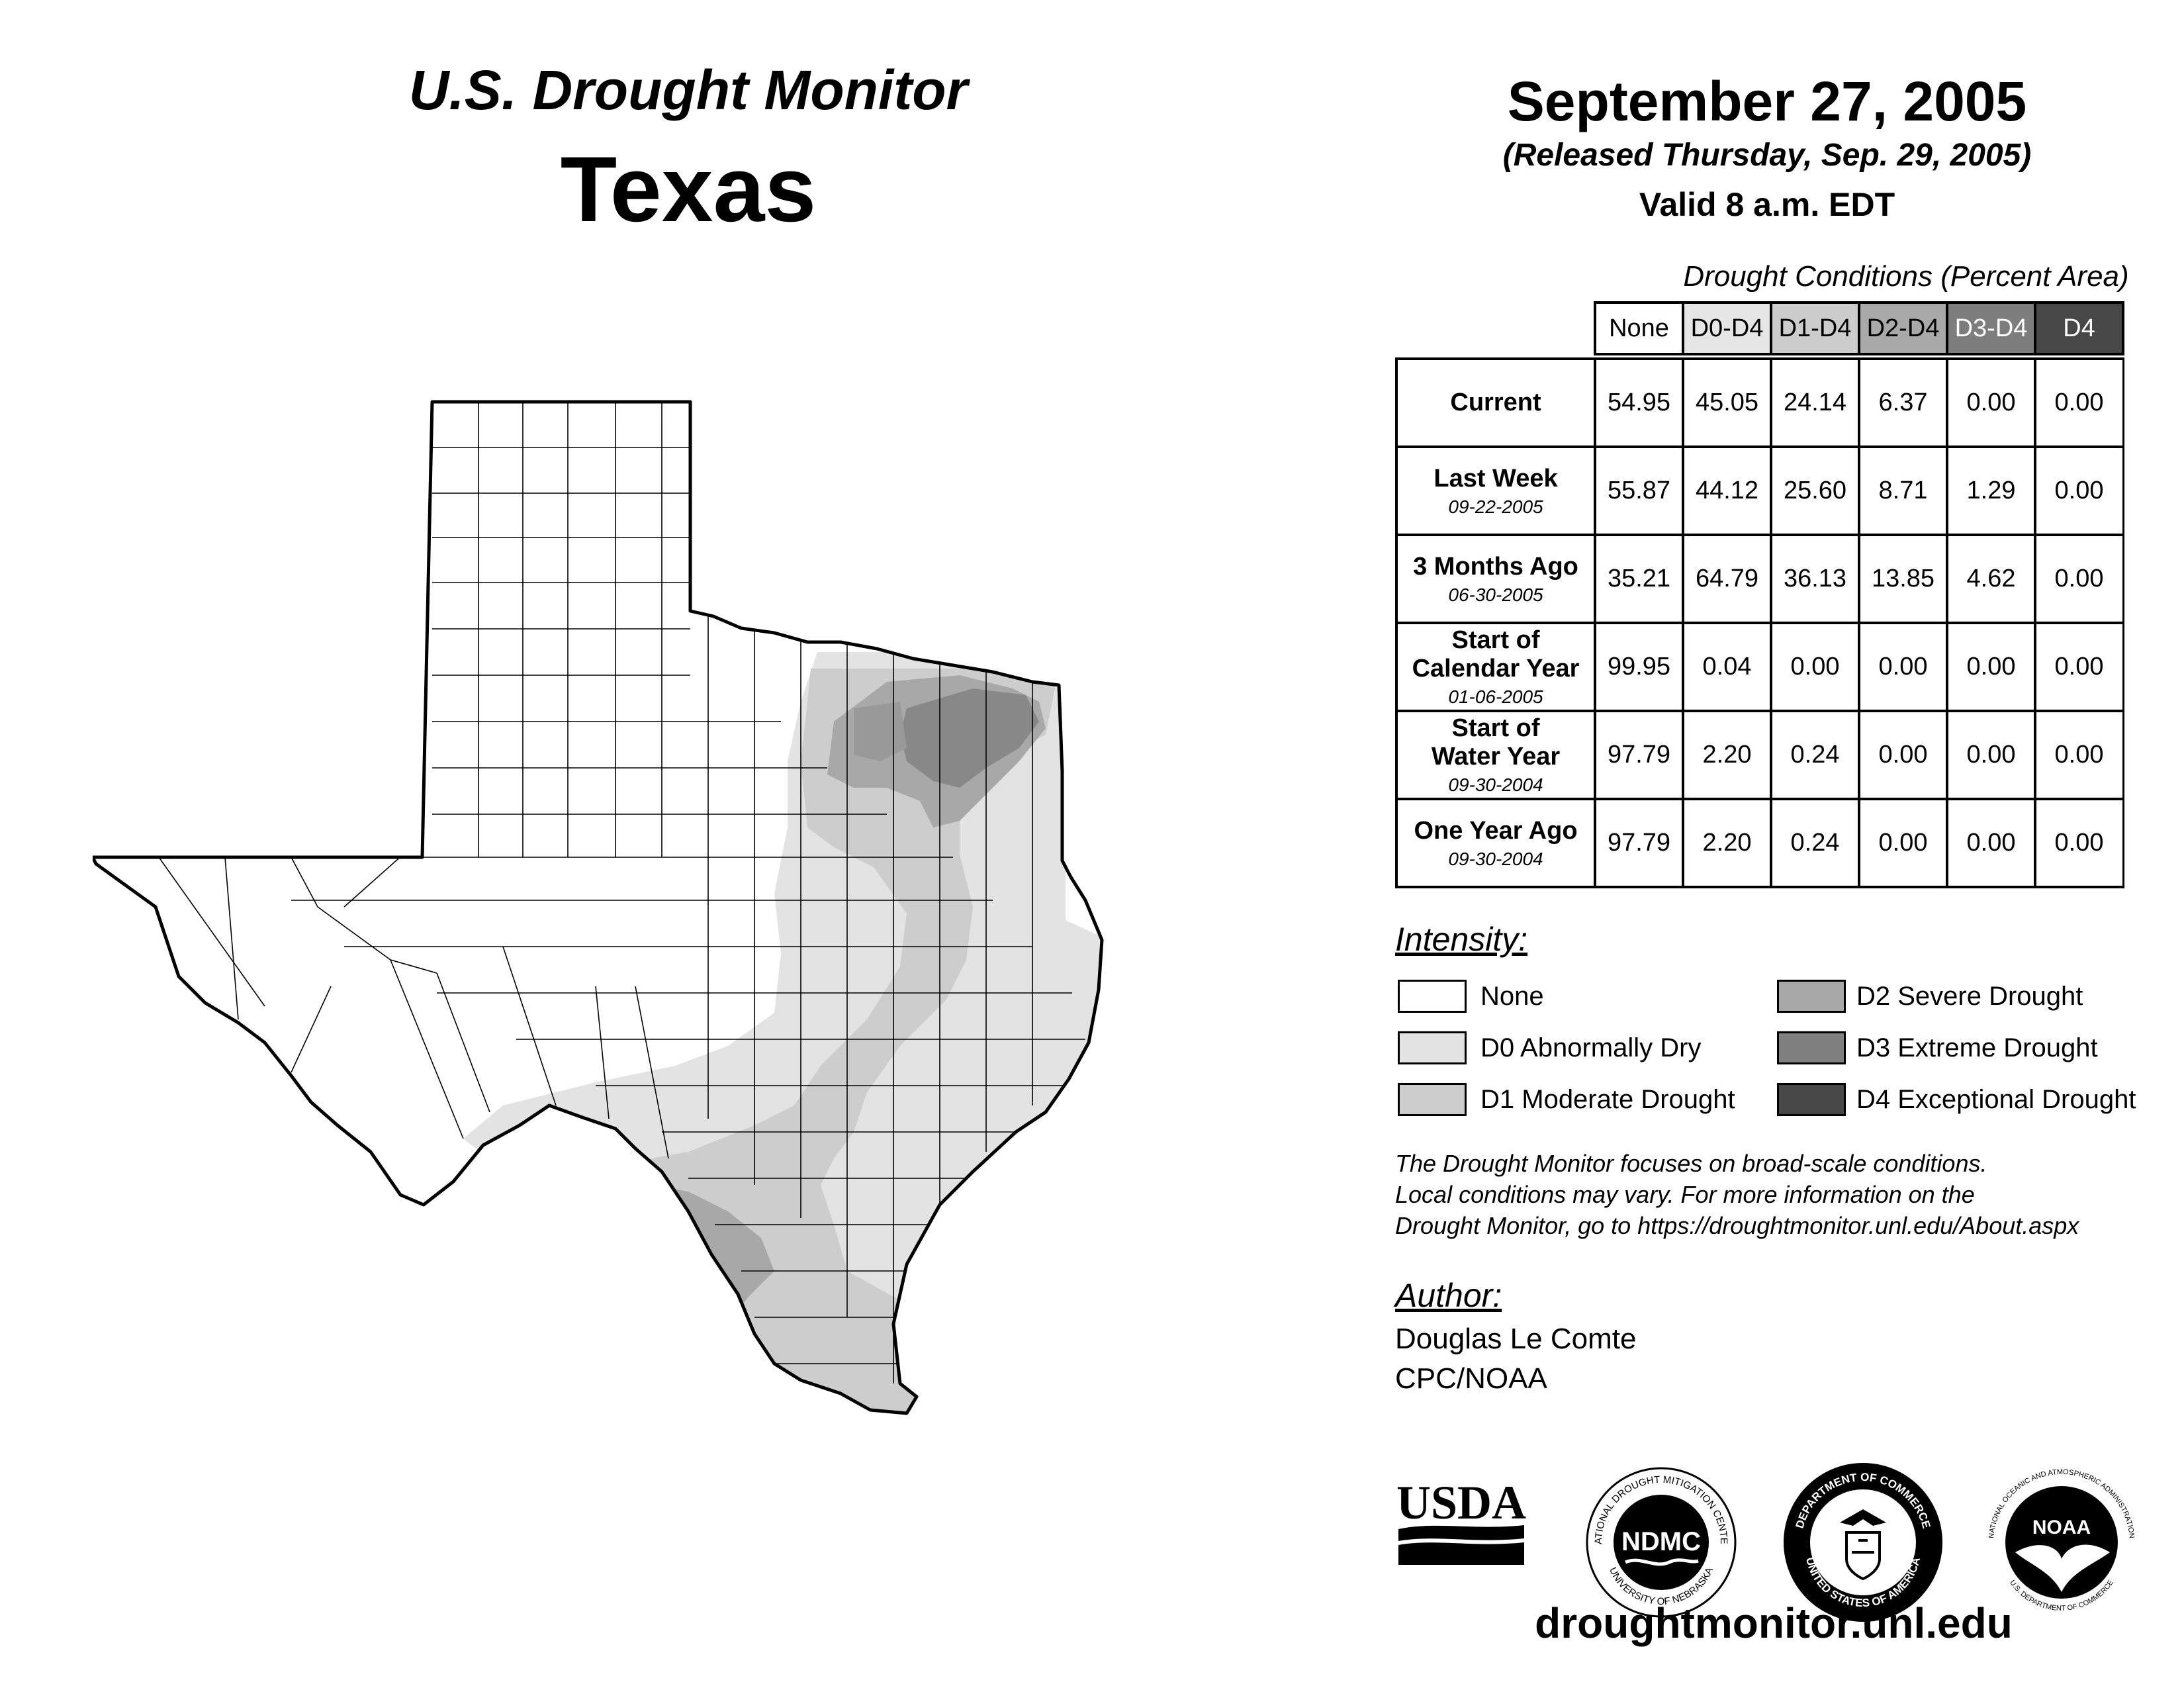 The width and height of the screenshot is (2184, 1688). What do you see at coordinates (1496, 697) in the screenshot?
I see `row-date: 01-06-2005` at bounding box center [1496, 697].